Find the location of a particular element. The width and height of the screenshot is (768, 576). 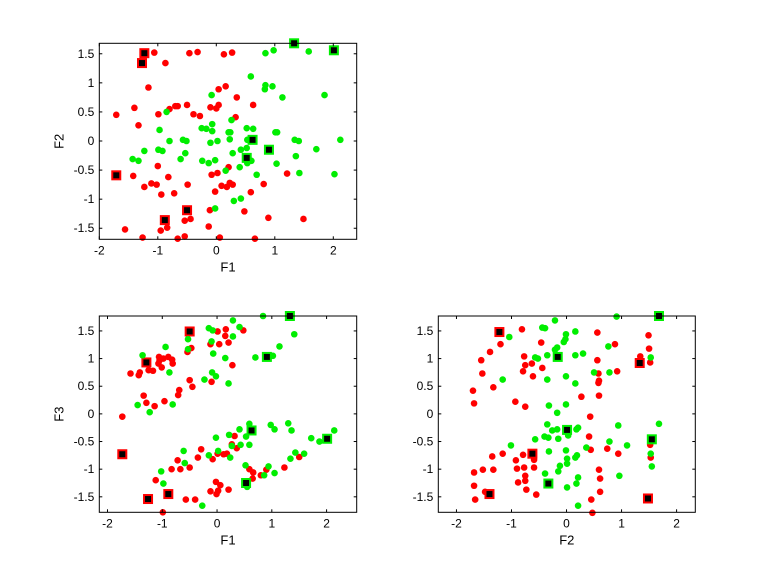

y-tick-label: -1.5 is located at coordinates (423, 497).